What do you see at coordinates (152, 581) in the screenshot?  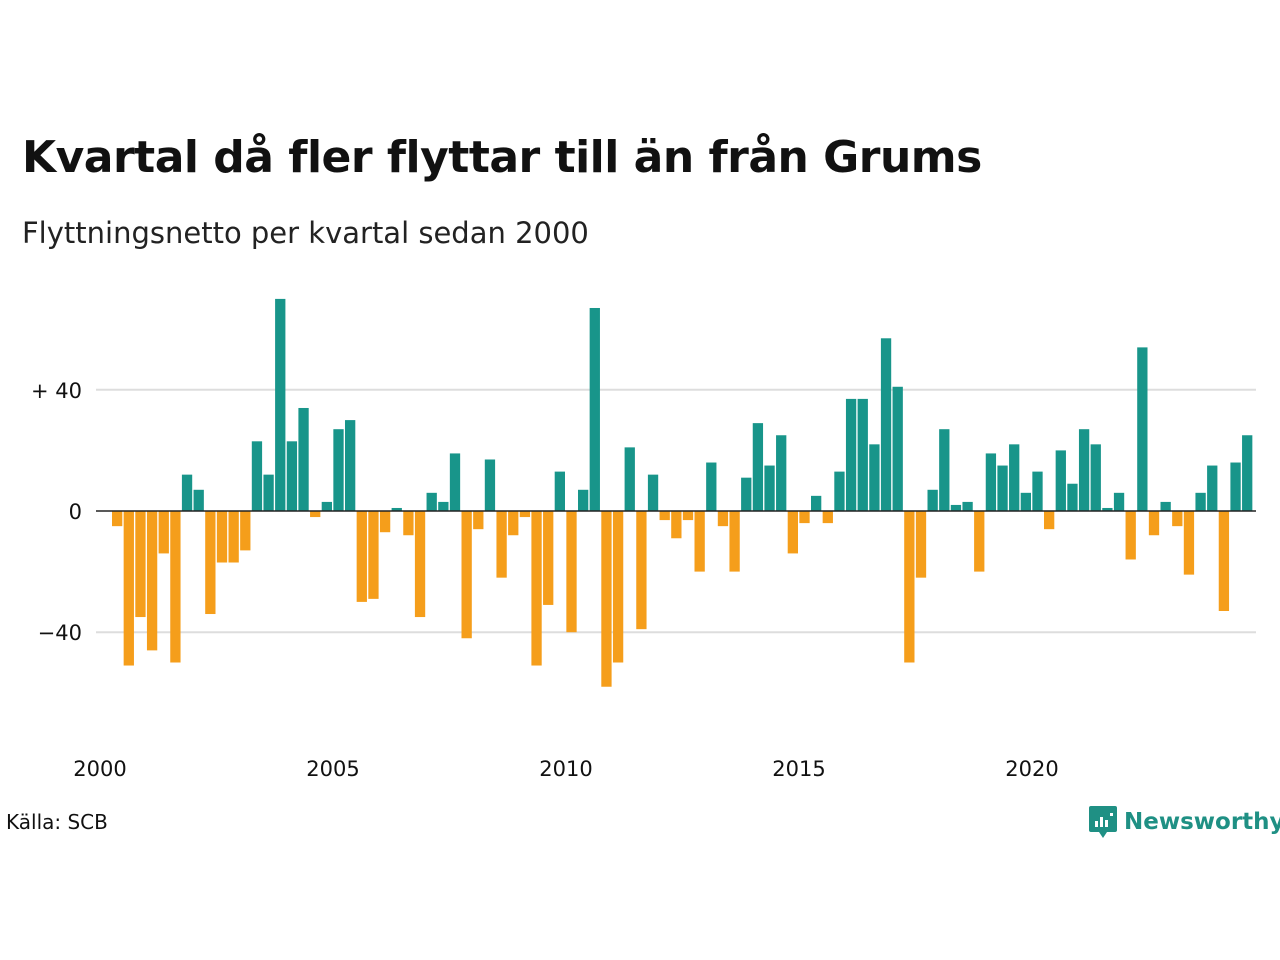 I see `bar-2000K4` at bounding box center [152, 581].